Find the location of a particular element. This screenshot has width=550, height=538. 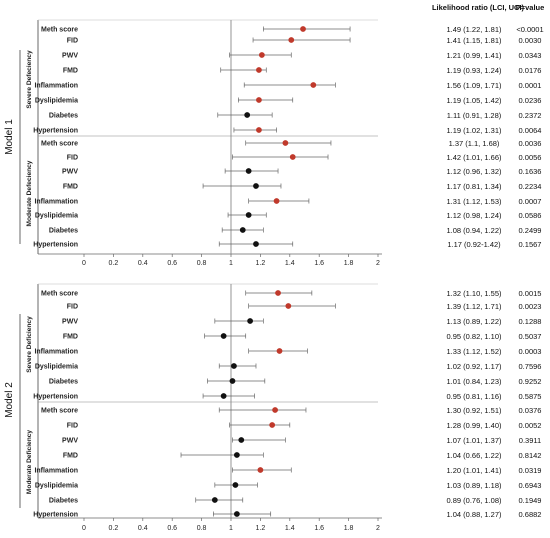

p-value: 0.5875 is located at coordinates (530, 396).